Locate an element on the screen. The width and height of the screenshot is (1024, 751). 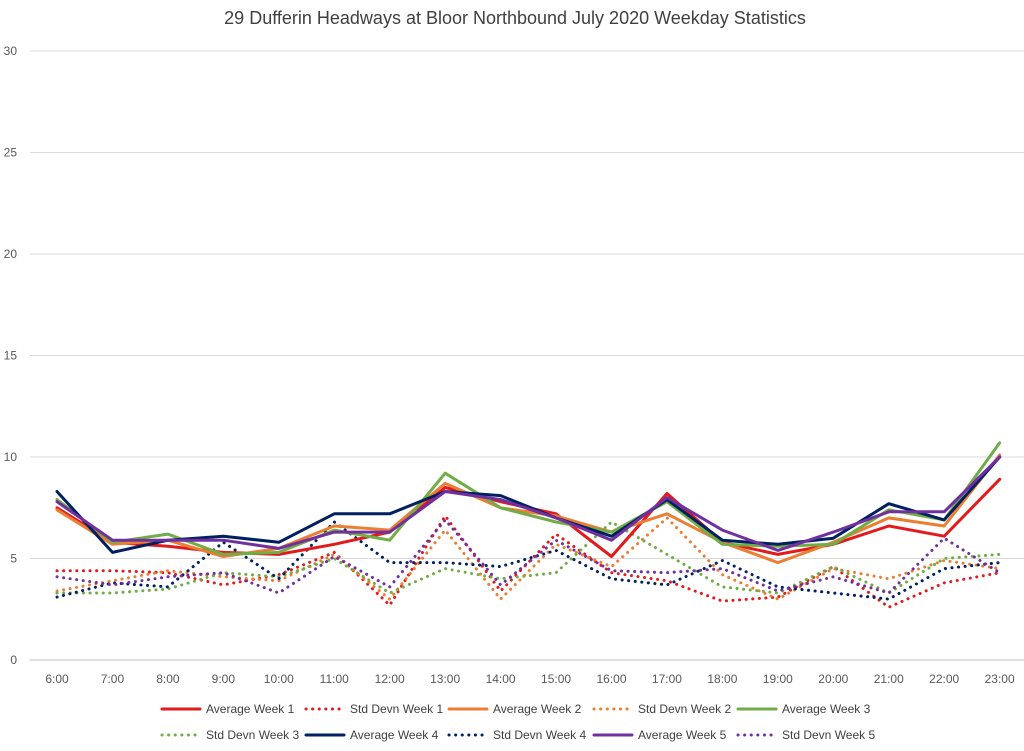
y-tick-label: 30 is located at coordinates (11, 51).